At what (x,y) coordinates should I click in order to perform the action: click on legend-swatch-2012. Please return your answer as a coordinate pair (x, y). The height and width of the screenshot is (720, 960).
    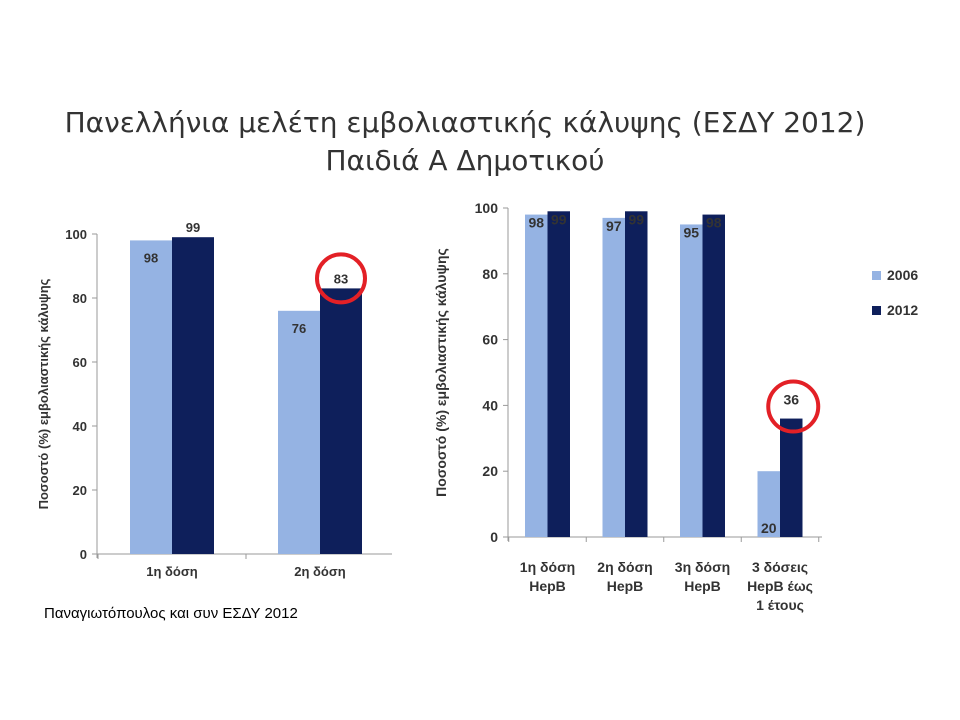
    Looking at the image, I should click on (876, 310).